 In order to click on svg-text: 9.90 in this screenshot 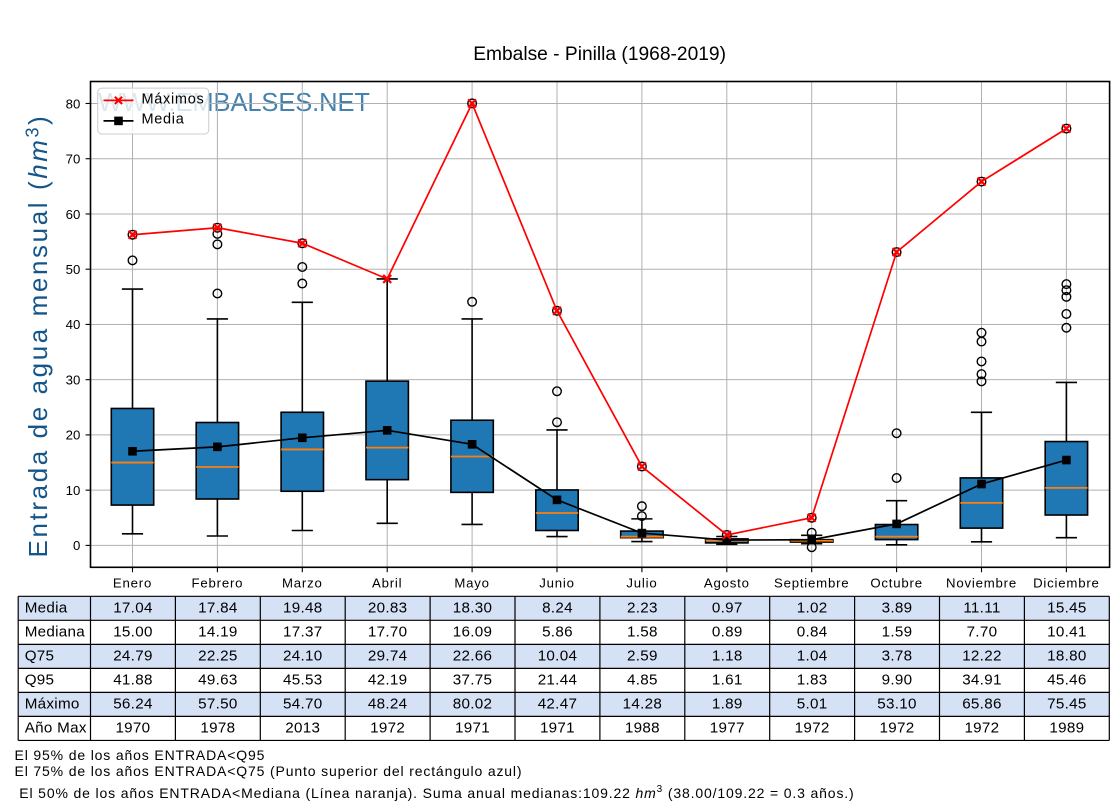, I will do `click(897, 680)`.